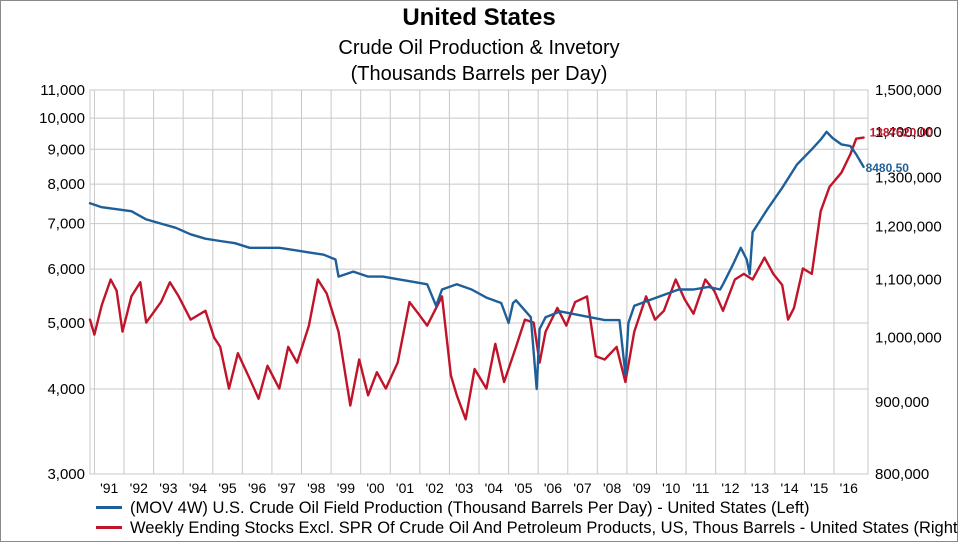 Image resolution: width=958 pixels, height=542 pixels. Describe the element at coordinates (908, 279) in the screenshot. I see `y-right-tick-label: 1,100,000` at that location.